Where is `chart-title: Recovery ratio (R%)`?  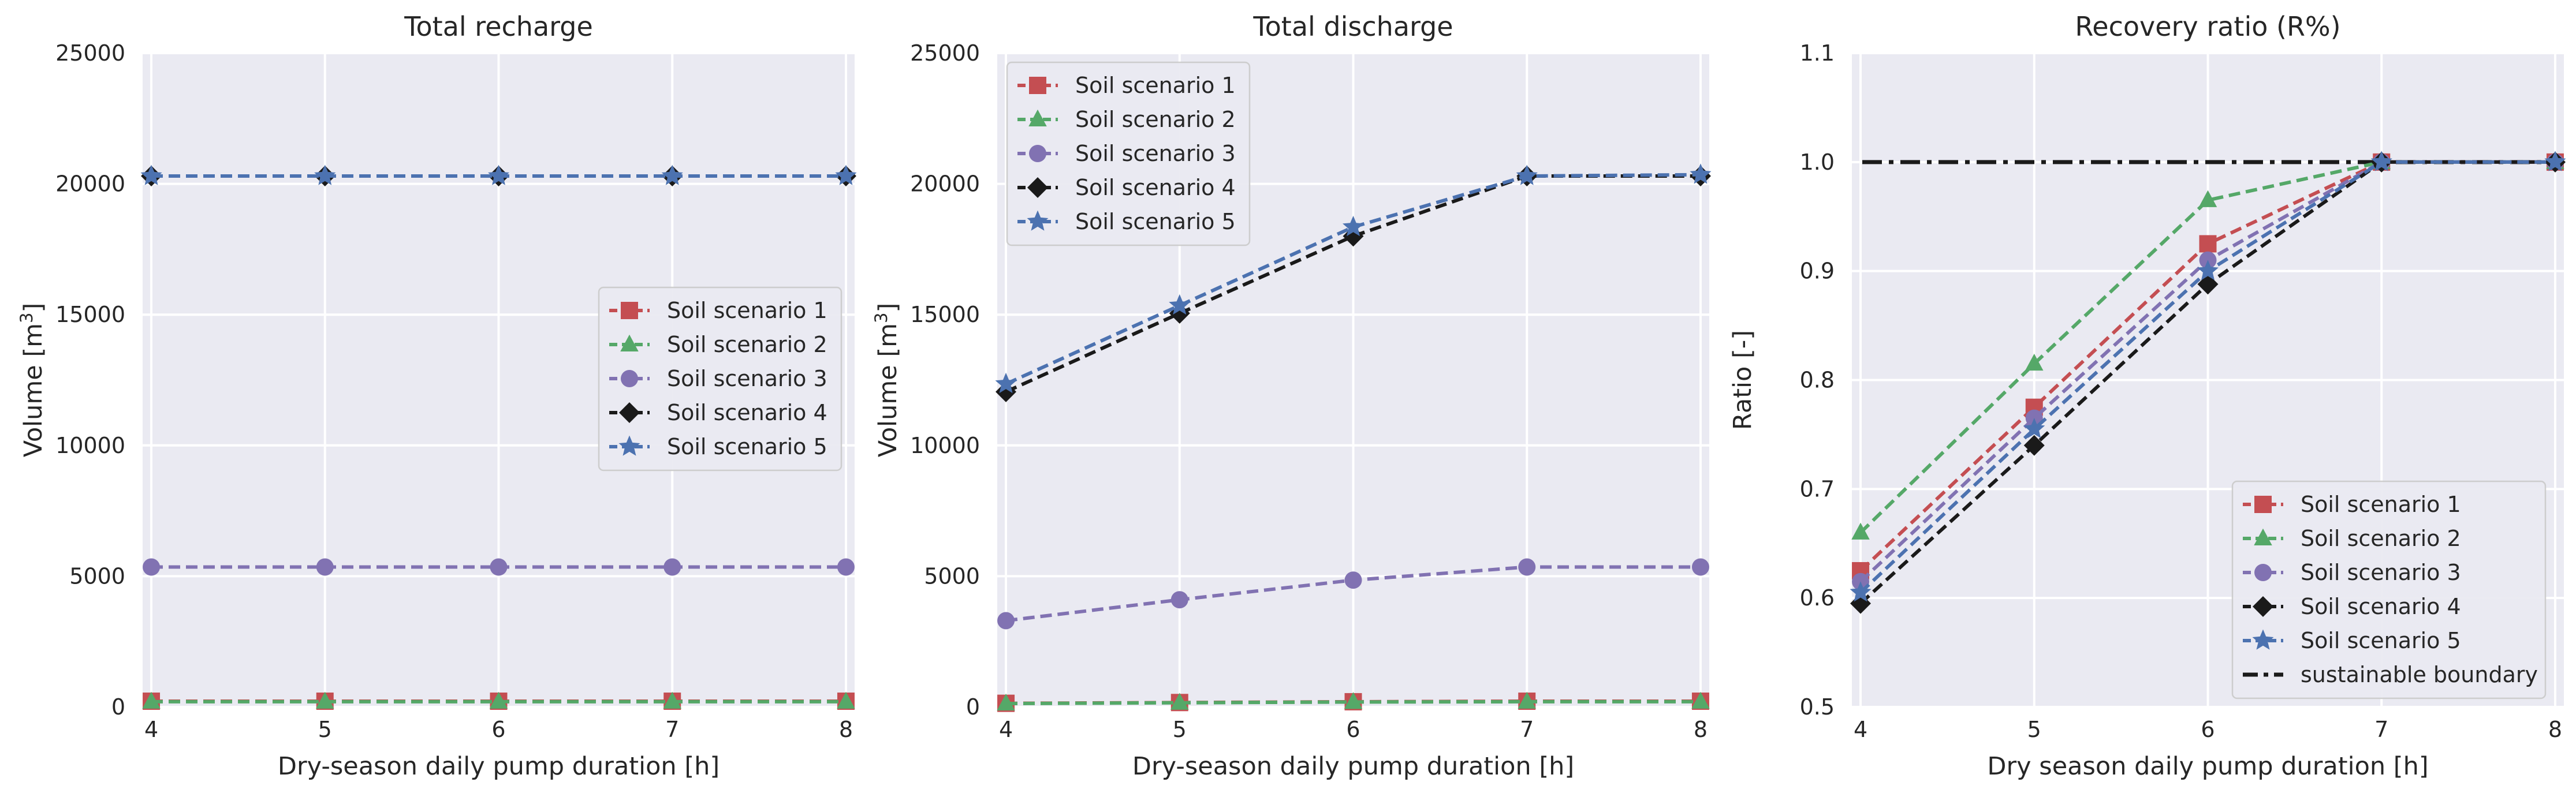
chart-title: Recovery ratio (R%) is located at coordinates (2207, 26).